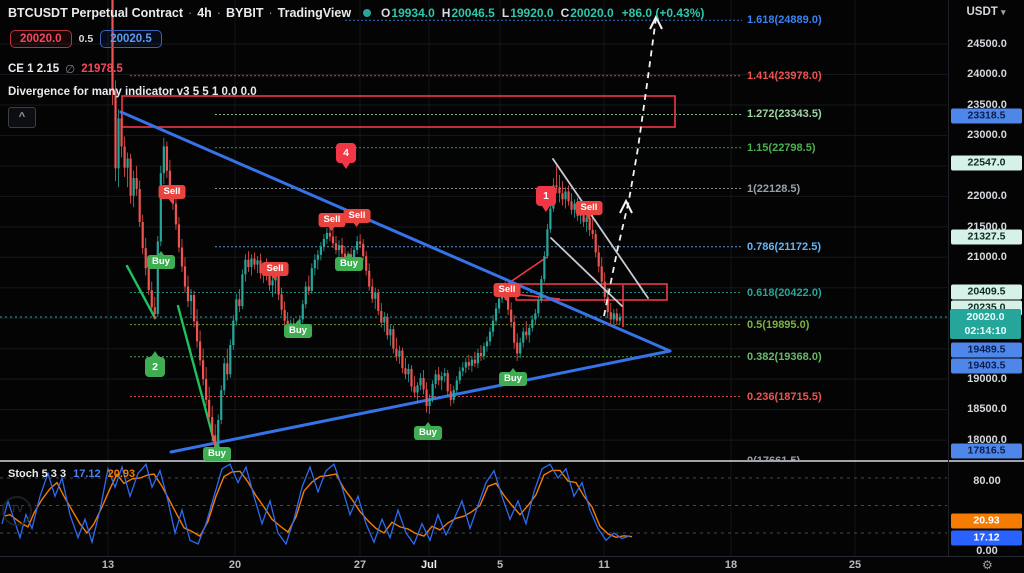 The width and height of the screenshot is (1024, 573). What do you see at coordinates (987, 481) in the screenshot?
I see `price-axis-label: 80.00` at bounding box center [987, 481].